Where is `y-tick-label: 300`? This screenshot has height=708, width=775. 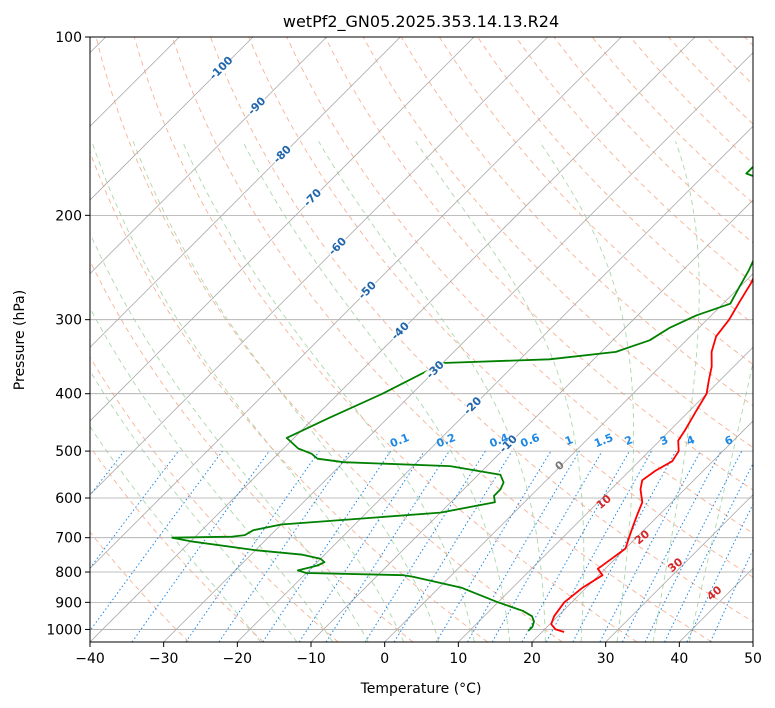 y-tick-label: 300 is located at coordinates (68, 321).